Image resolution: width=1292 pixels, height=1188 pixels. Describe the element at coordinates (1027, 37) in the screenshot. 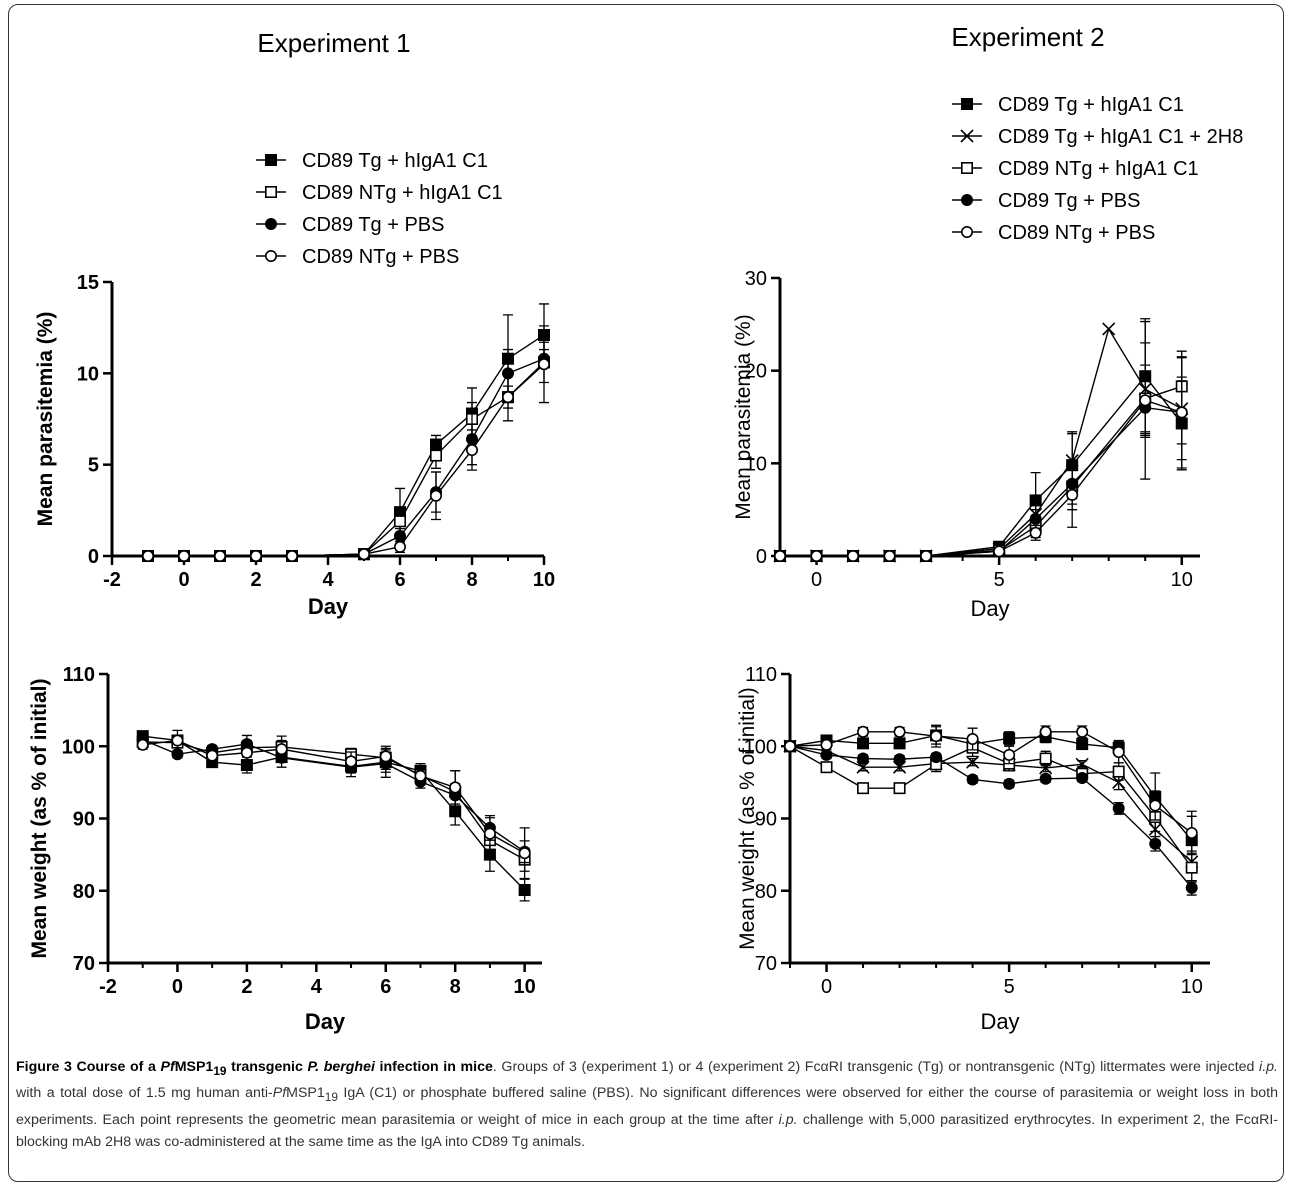

I see `panel-title: Experiment 2` at that location.